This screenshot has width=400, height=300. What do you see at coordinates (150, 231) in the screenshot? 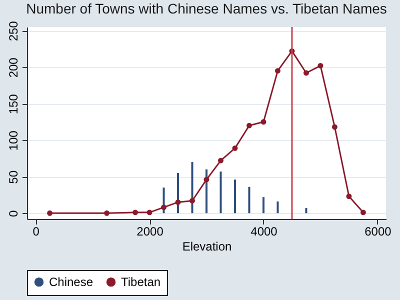
I see `x-tick-label: 2000` at bounding box center [150, 231].